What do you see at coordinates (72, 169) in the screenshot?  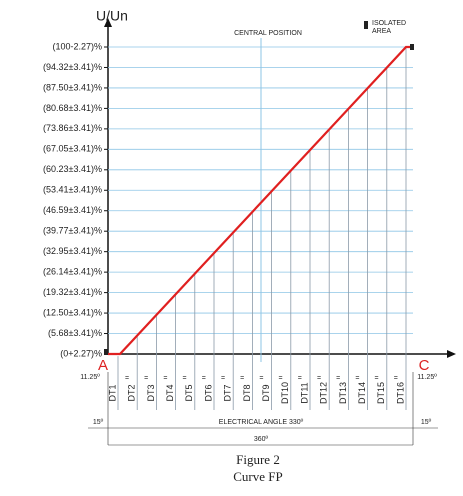 I see `y-label: (60.23±3.41)%` at bounding box center [72, 169].